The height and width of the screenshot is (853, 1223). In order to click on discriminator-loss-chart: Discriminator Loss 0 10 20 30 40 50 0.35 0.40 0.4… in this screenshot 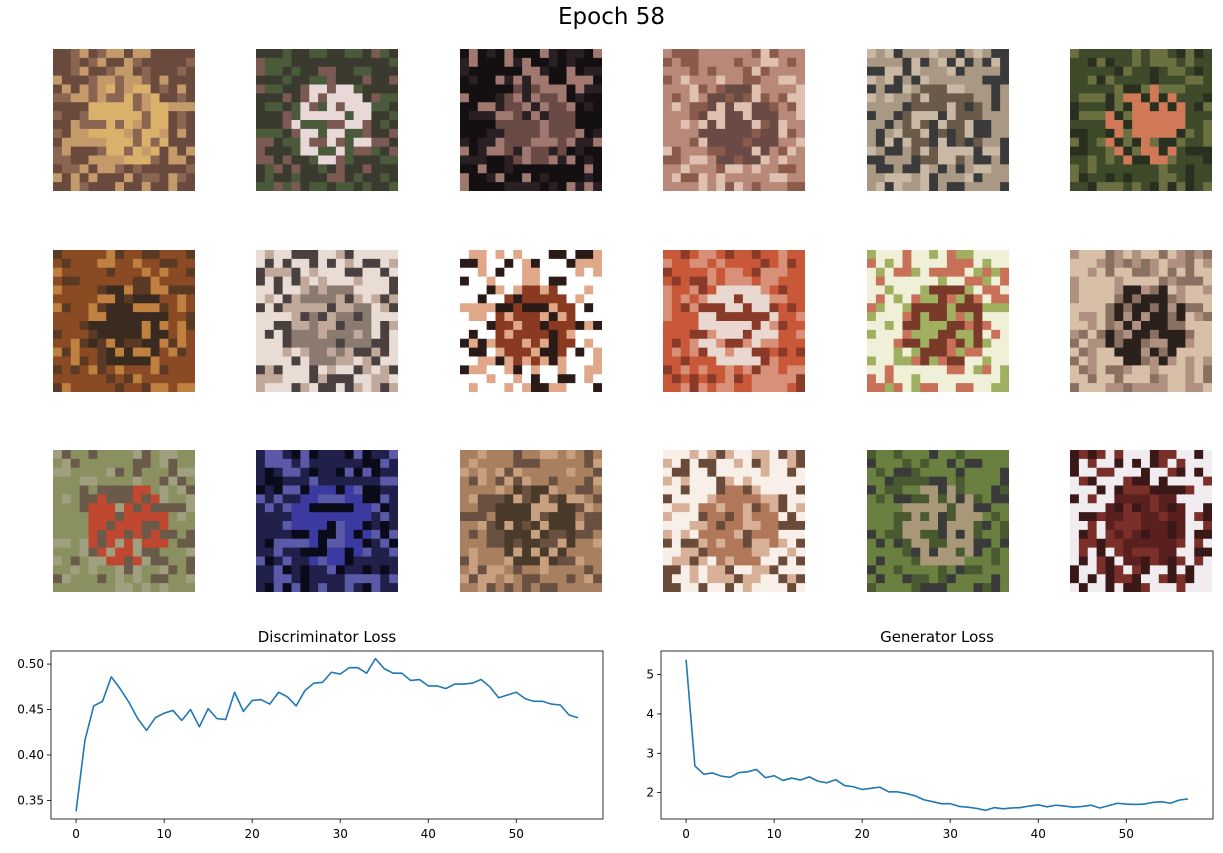, I will do `click(310, 734)`.